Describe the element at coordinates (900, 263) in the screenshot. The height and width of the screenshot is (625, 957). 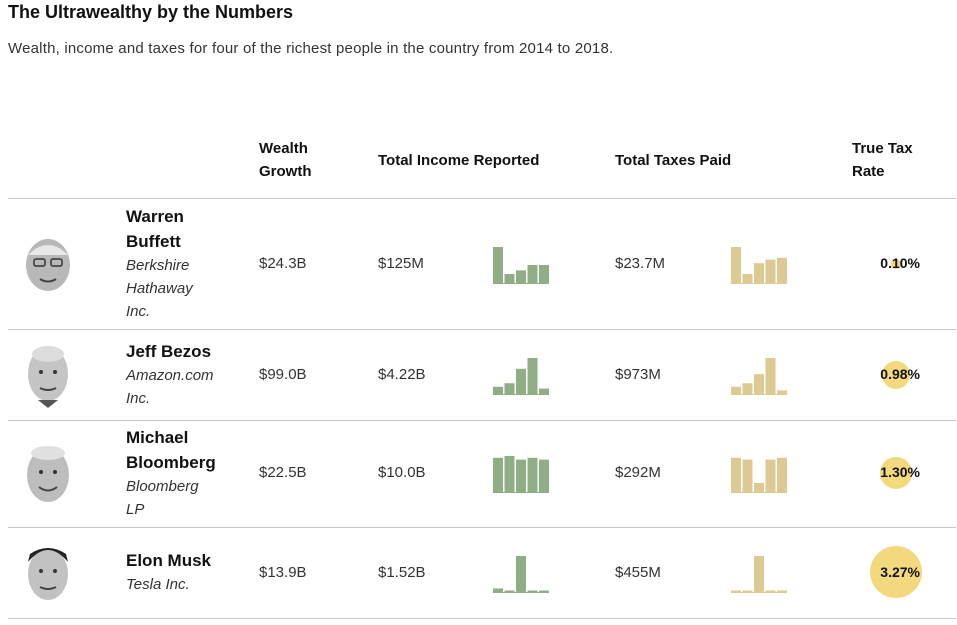
I see `tax-rate-value: 0.10%` at that location.